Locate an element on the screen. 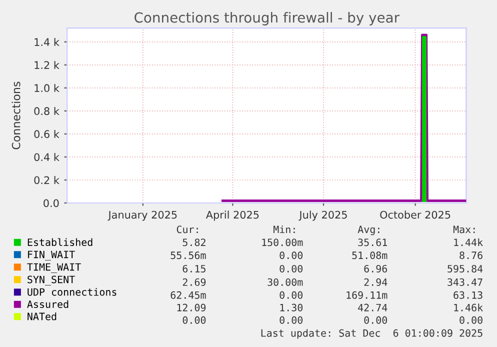  text: Avg: is located at coordinates (369, 231).